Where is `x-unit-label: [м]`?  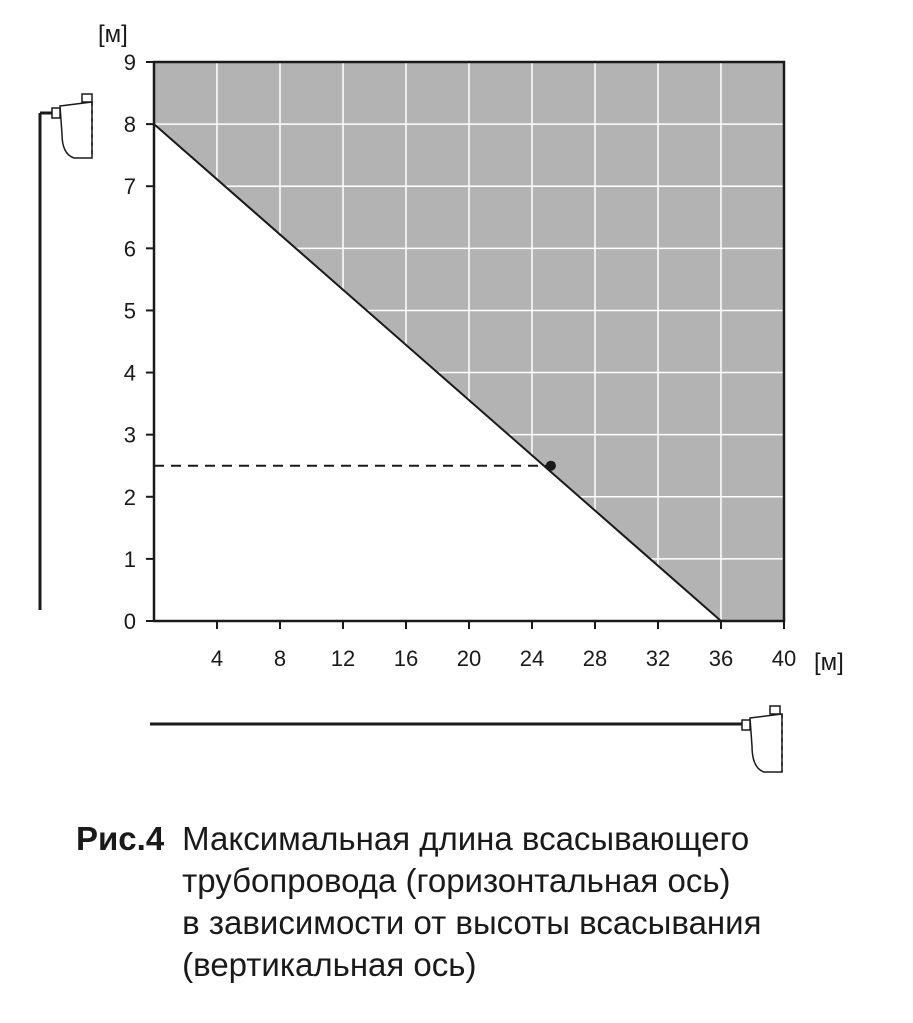
x-unit-label: [м] is located at coordinates (829, 662).